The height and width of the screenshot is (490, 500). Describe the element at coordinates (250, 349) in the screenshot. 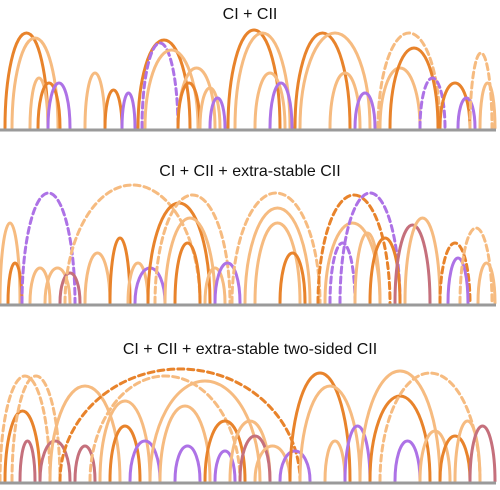

I see `panel-title: CI + CII + extra-stable two-sided CII` at that location.